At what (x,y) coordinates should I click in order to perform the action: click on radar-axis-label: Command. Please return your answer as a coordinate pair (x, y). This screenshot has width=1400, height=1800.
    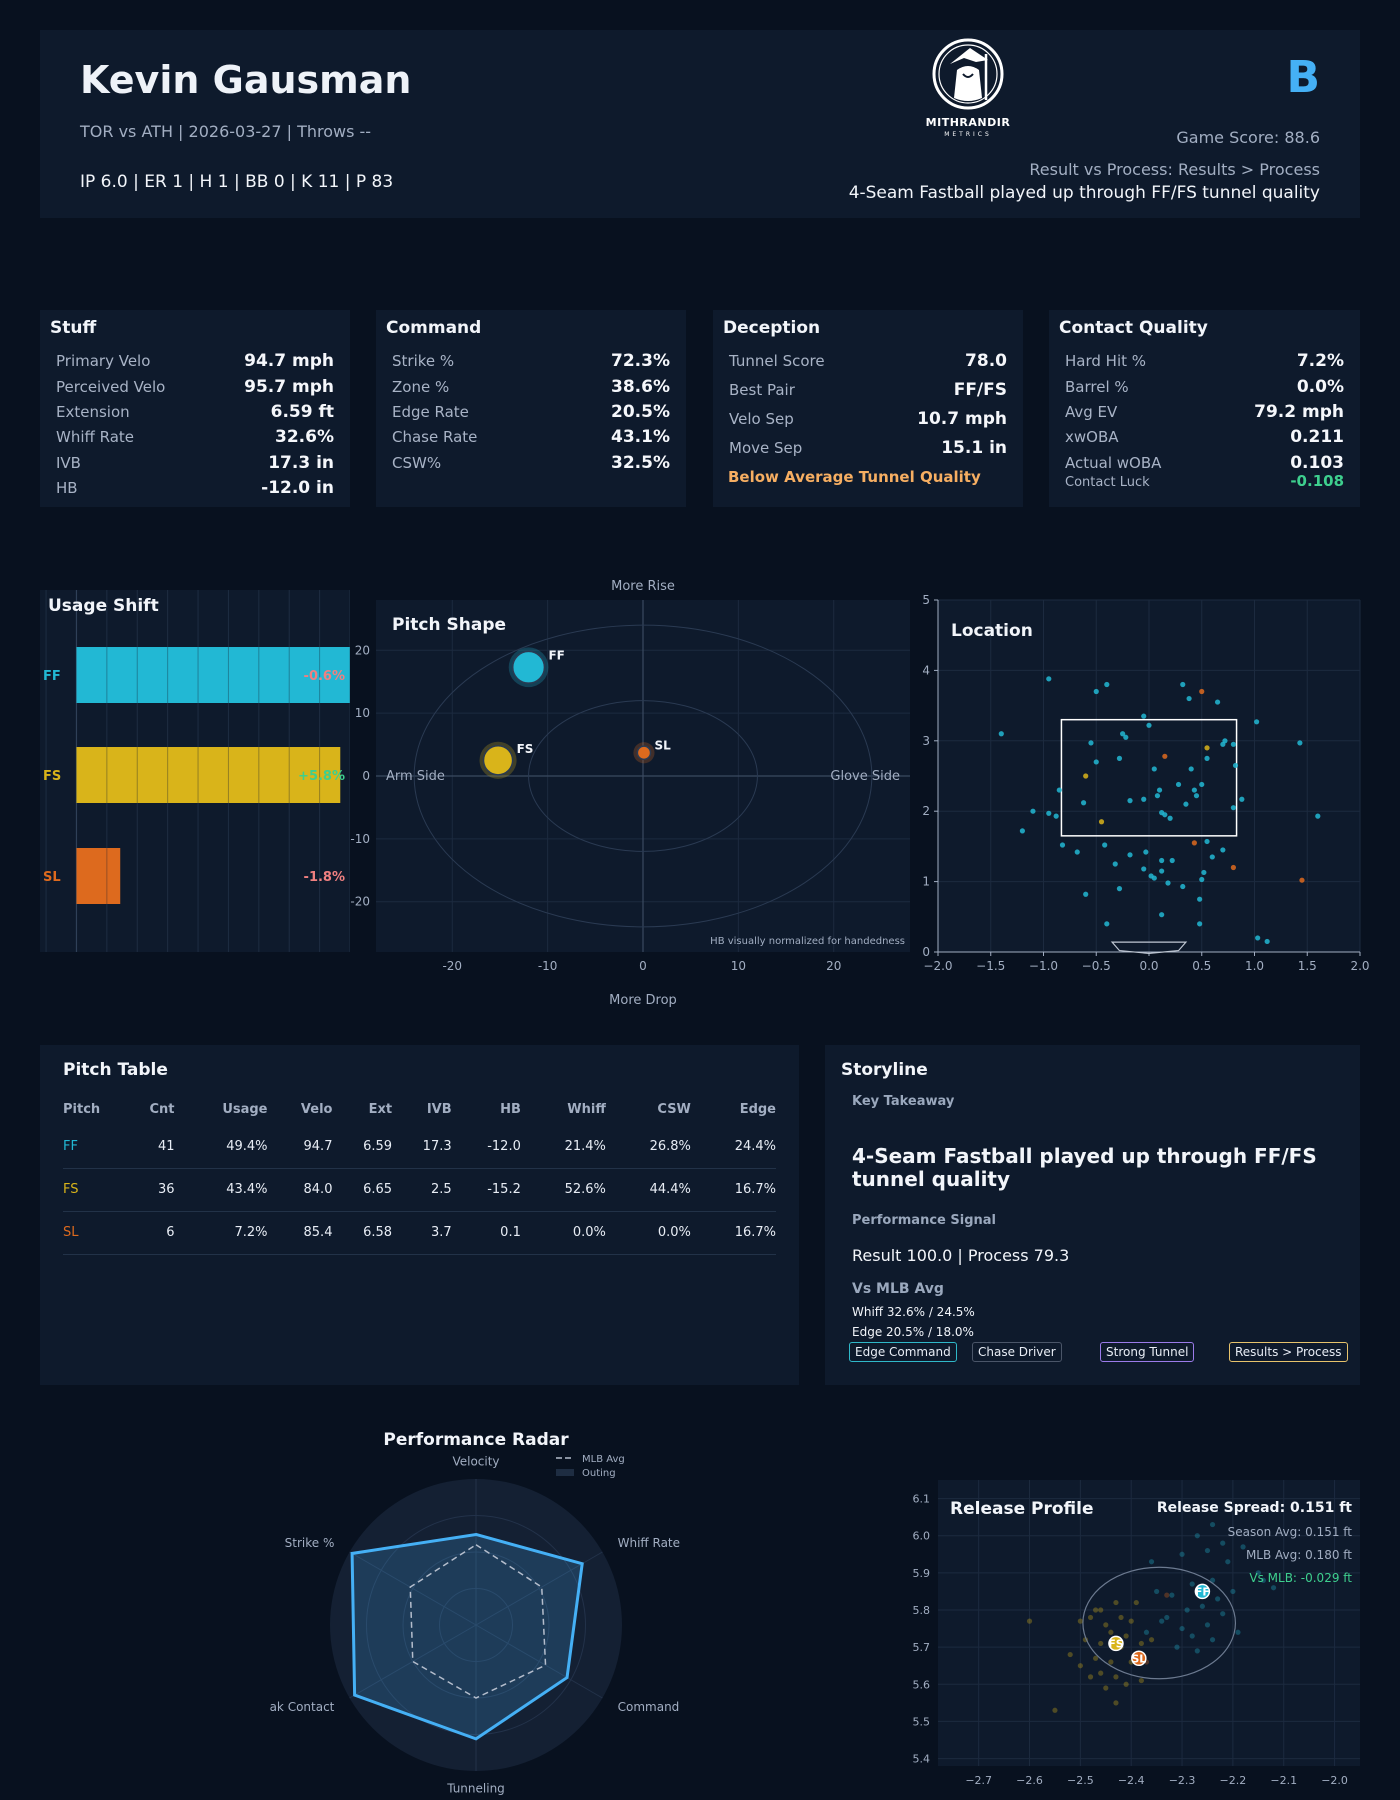
    Looking at the image, I should click on (649, 1707).